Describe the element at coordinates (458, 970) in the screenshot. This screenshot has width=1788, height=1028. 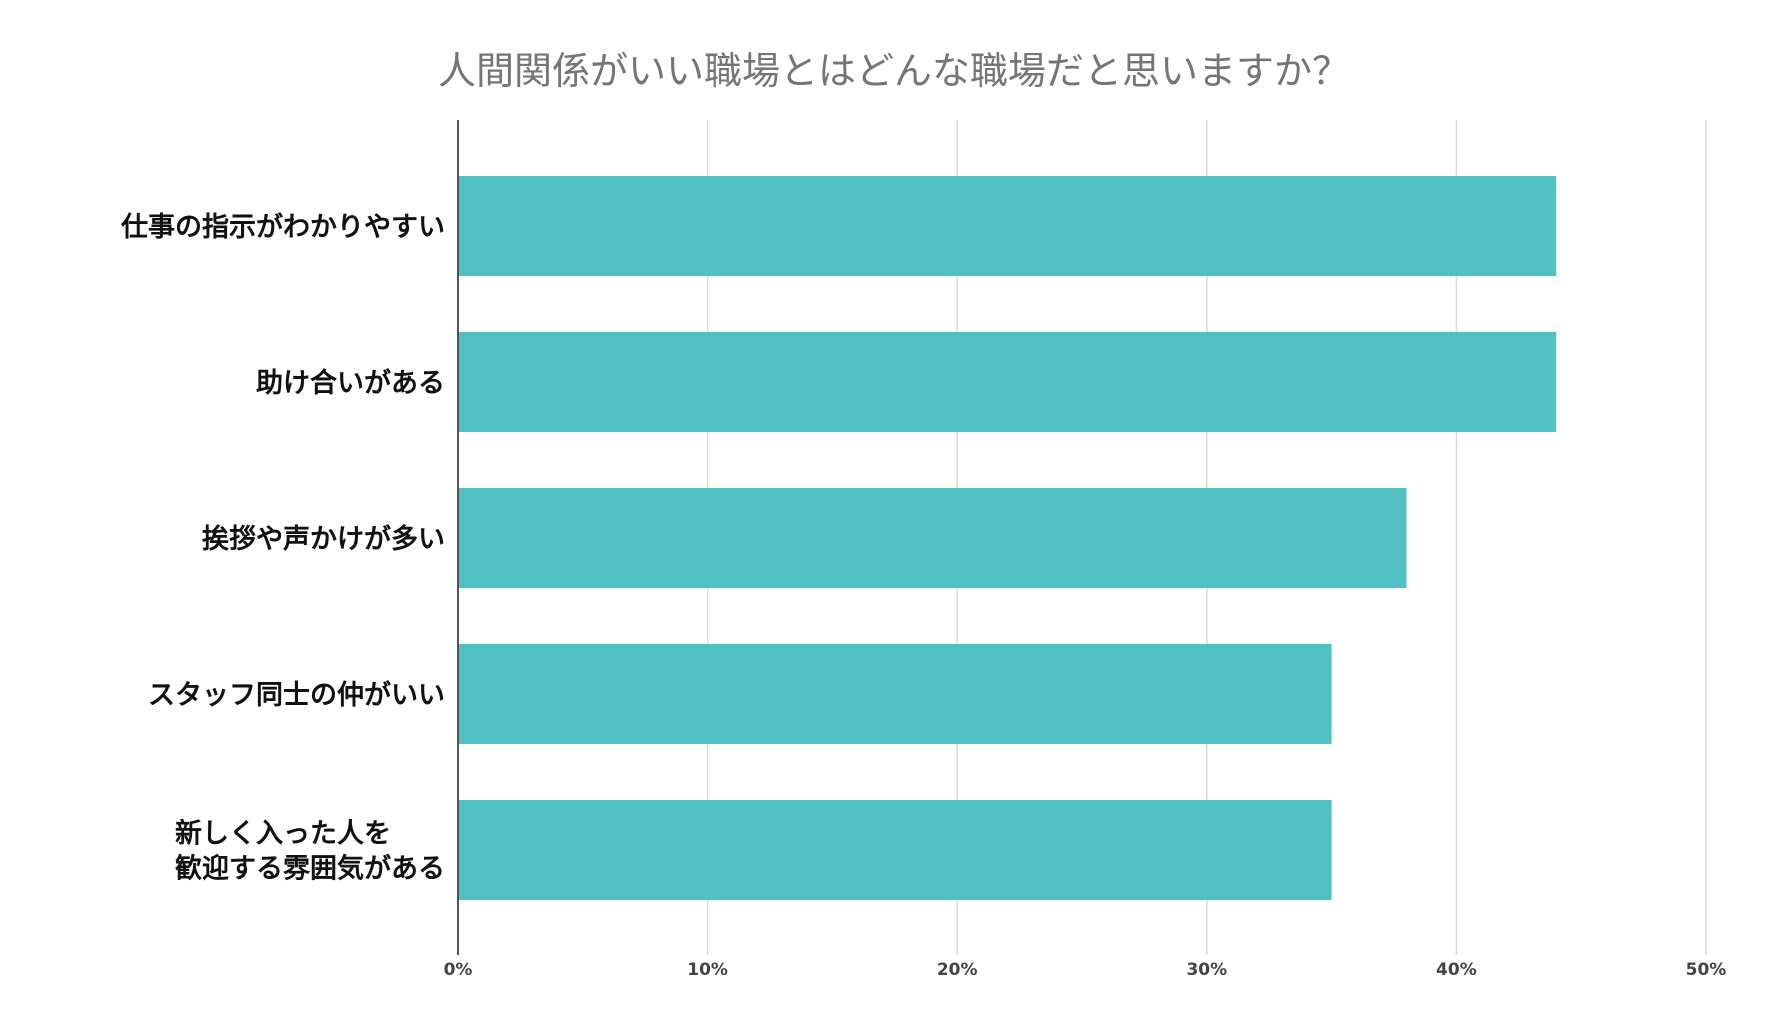
I see `x-tick-label: 0%` at that location.